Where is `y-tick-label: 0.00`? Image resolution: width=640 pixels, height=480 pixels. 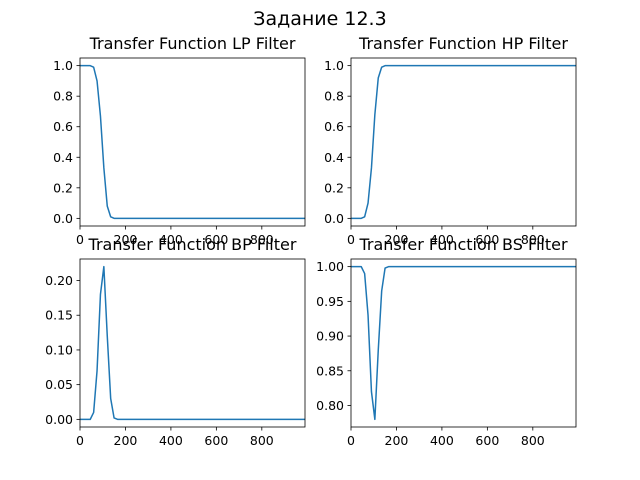 y-tick-label: 0.00 is located at coordinates (59, 419).